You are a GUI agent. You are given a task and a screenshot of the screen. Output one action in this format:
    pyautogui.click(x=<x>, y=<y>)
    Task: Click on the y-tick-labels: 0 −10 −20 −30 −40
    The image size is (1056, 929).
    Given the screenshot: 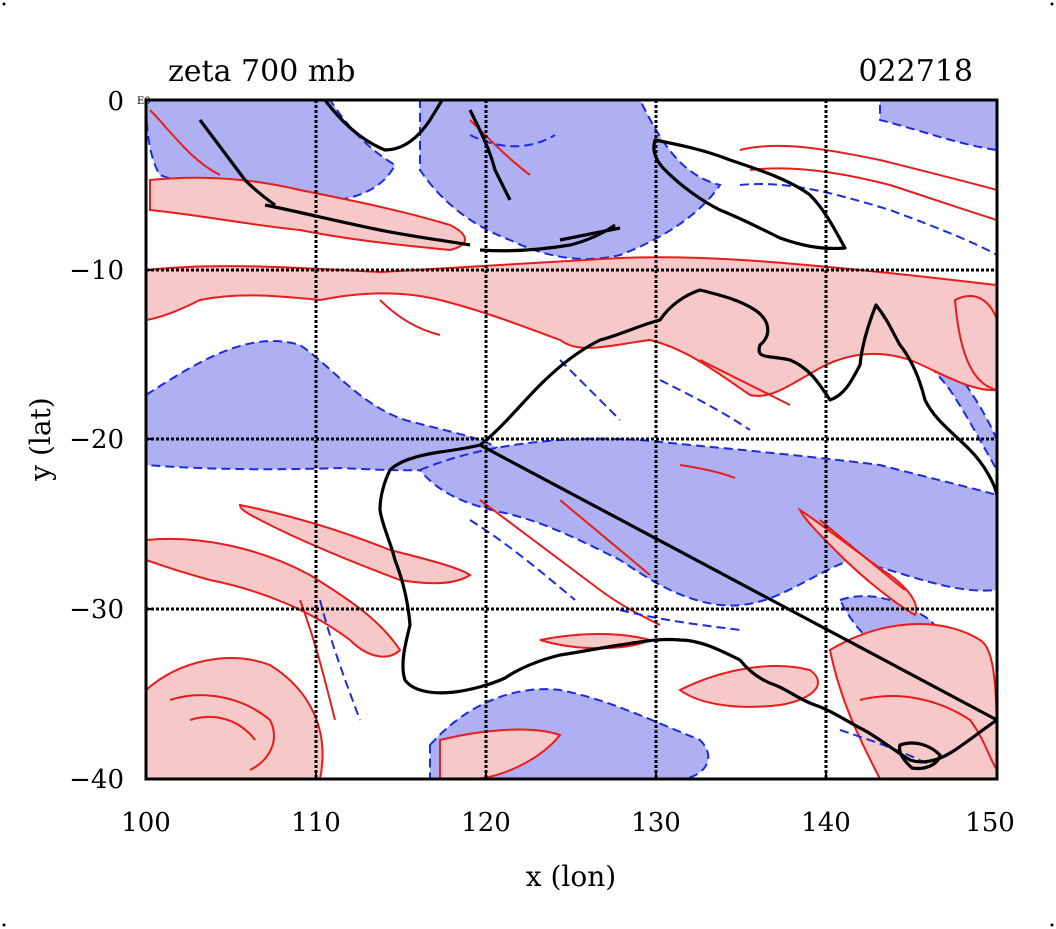 What is the action you would take?
    pyautogui.click(x=96, y=441)
    